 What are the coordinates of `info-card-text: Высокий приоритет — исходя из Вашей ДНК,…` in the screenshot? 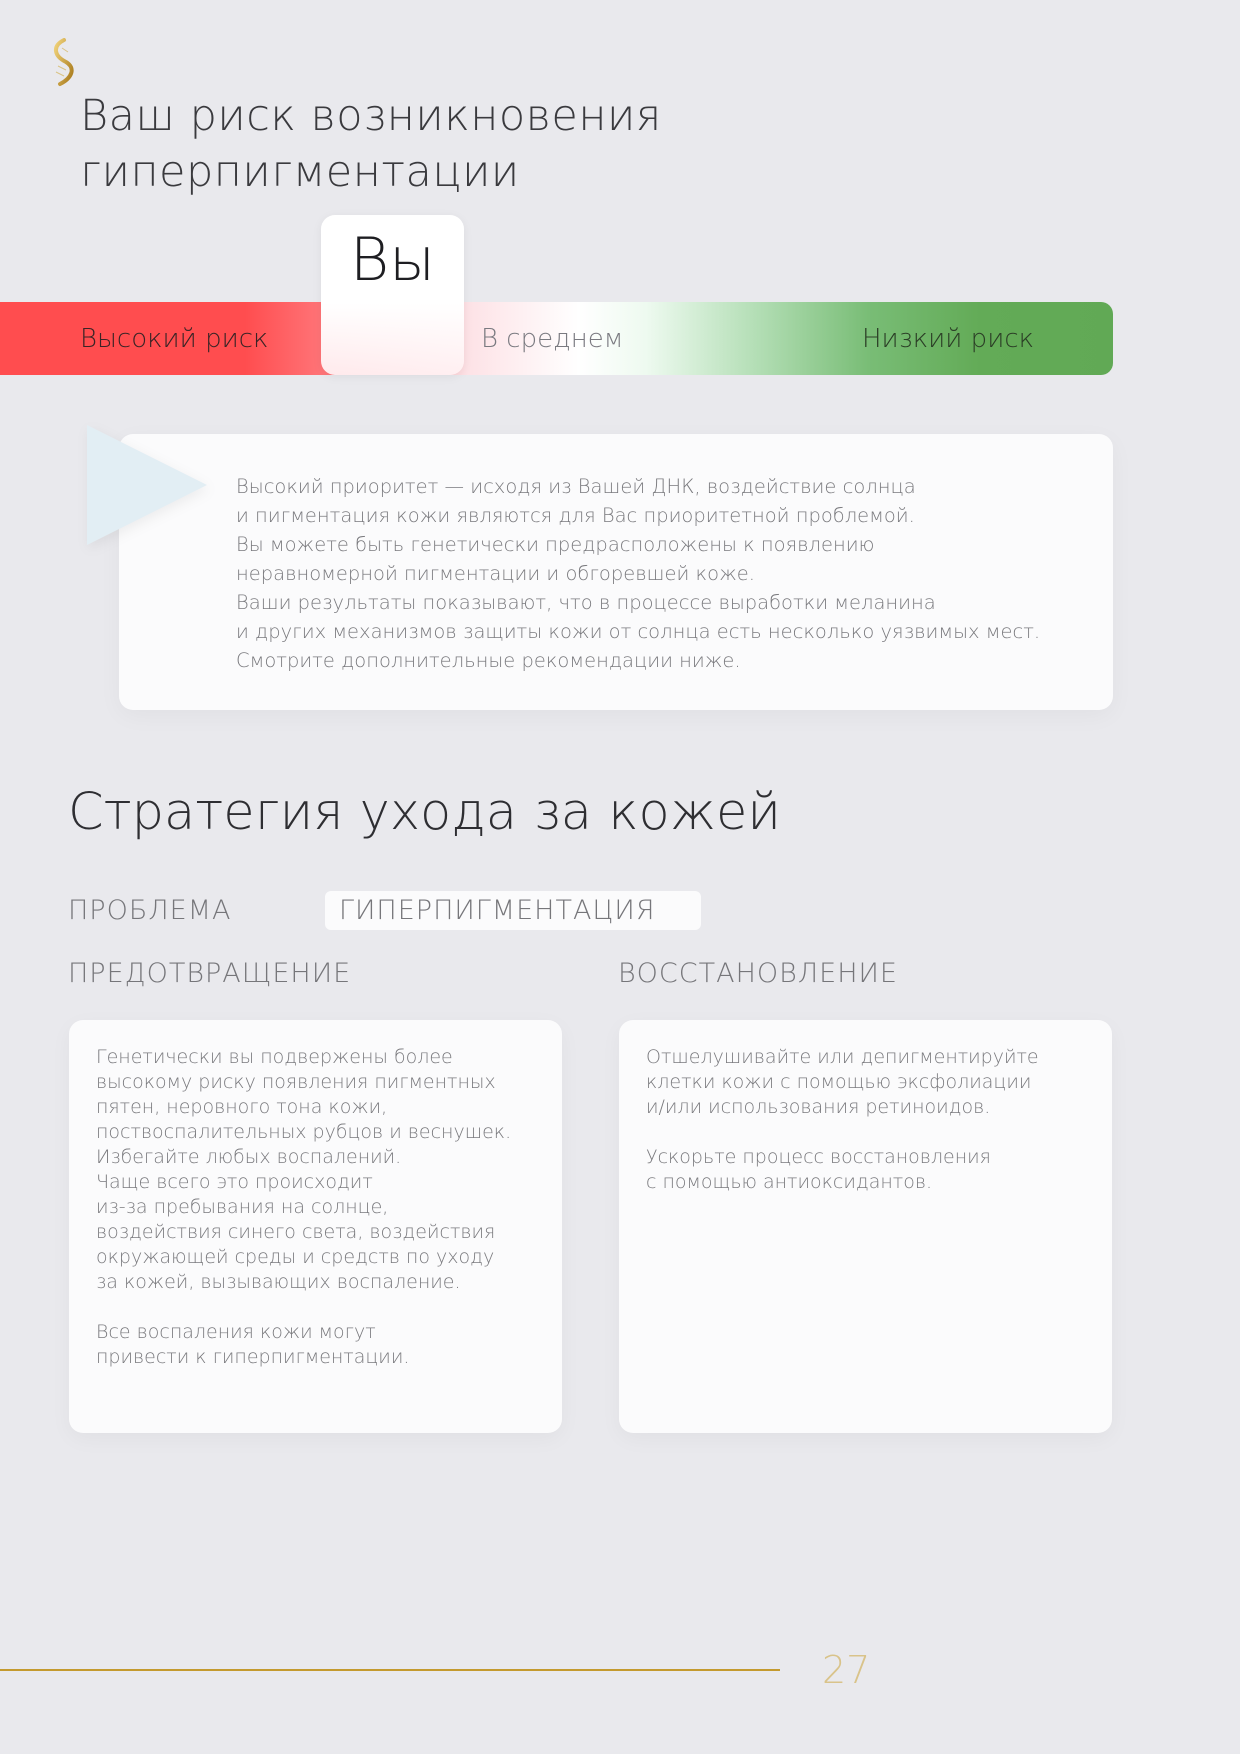 It's located at (638, 573).